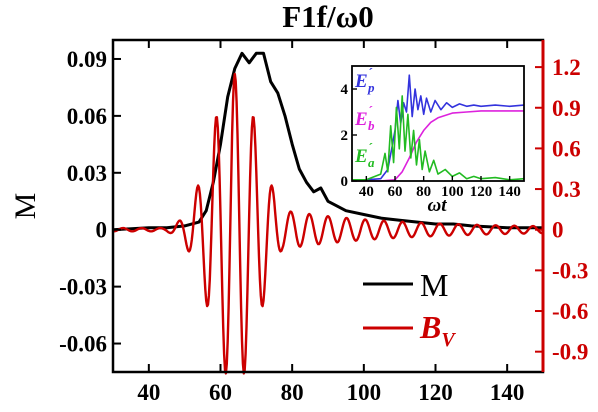 The image size is (598, 412). What do you see at coordinates (566, 148) in the screenshot?
I see `y-right-tick-label: 0.6` at bounding box center [566, 148].